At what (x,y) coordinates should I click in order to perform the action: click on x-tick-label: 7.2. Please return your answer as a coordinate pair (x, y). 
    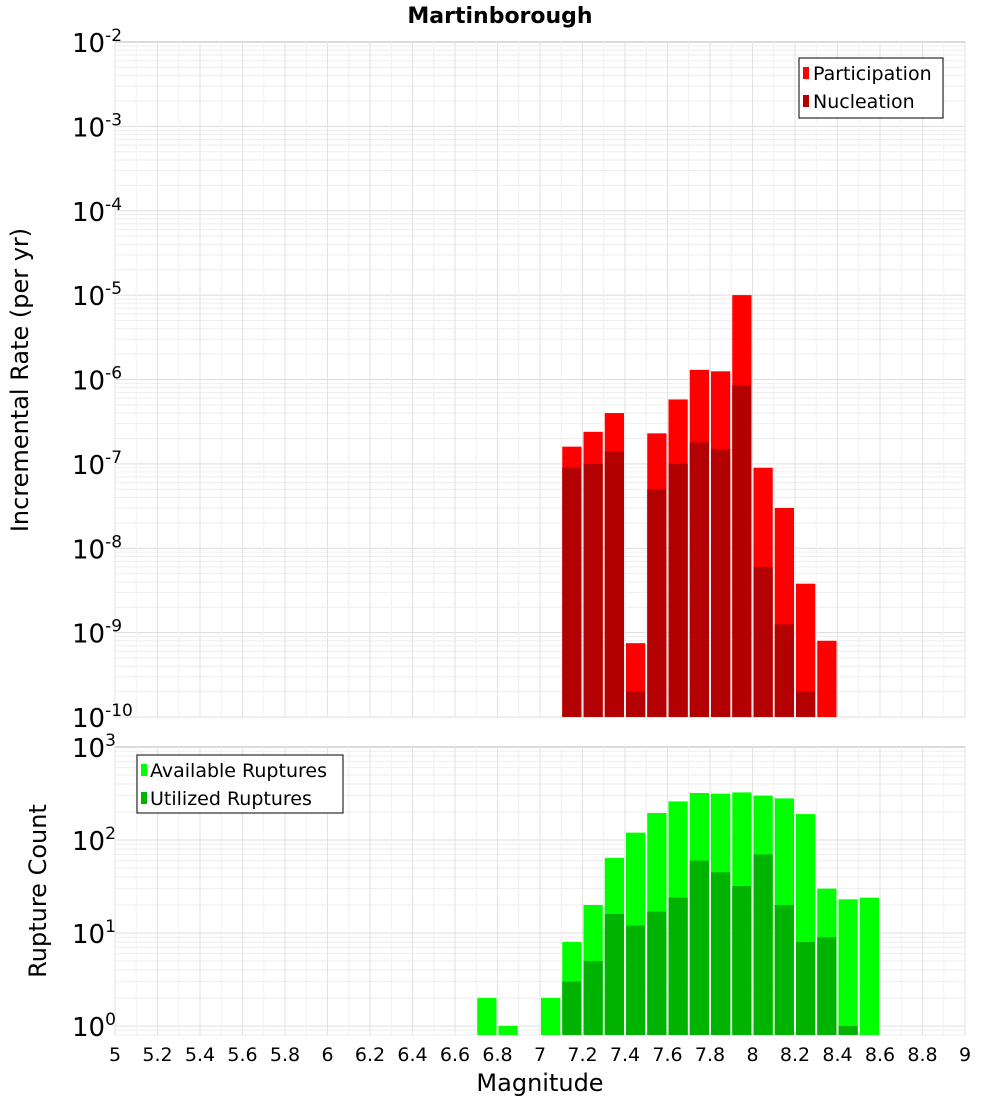
    Looking at the image, I should click on (582, 1055).